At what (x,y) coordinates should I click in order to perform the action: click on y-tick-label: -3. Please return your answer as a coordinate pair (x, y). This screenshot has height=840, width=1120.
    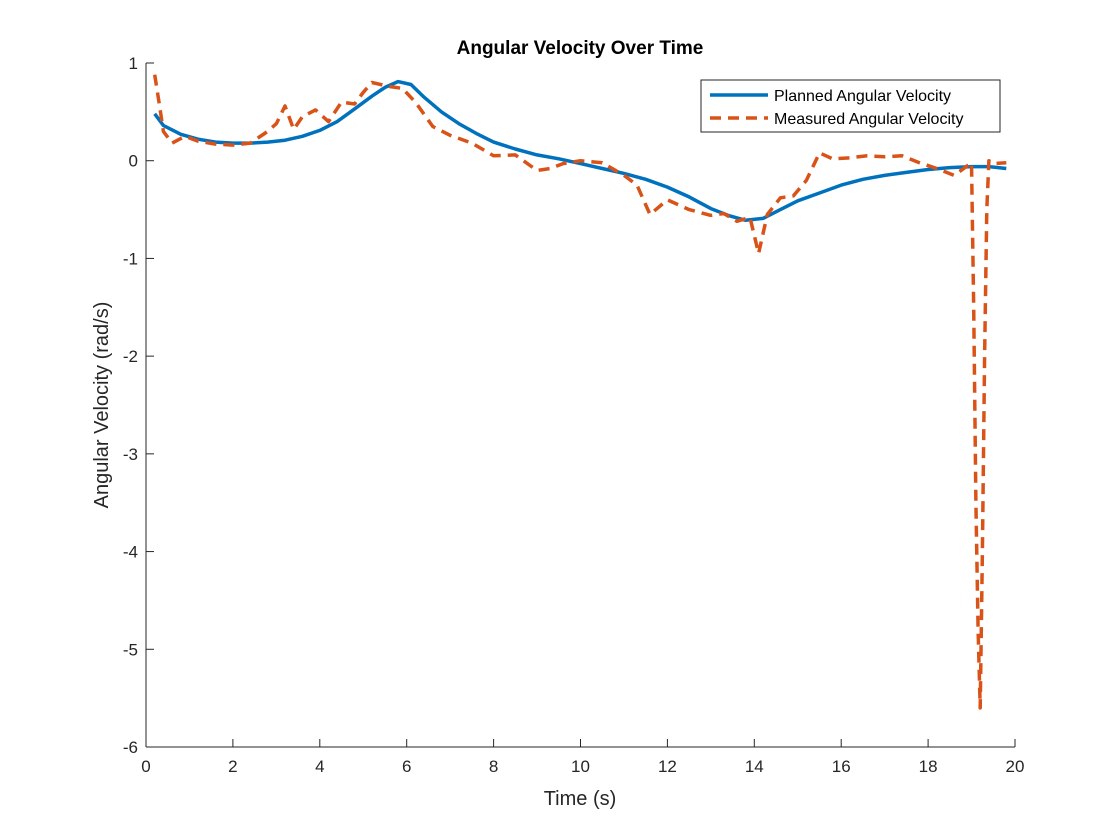
    Looking at the image, I should click on (130, 454).